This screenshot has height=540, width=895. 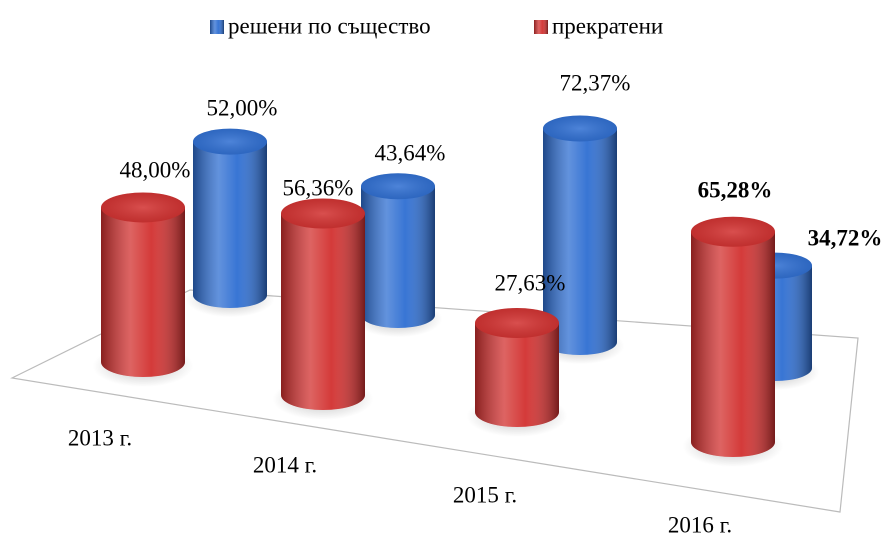 What do you see at coordinates (318, 187) in the screenshot?
I see `value-label: 56,36%` at bounding box center [318, 187].